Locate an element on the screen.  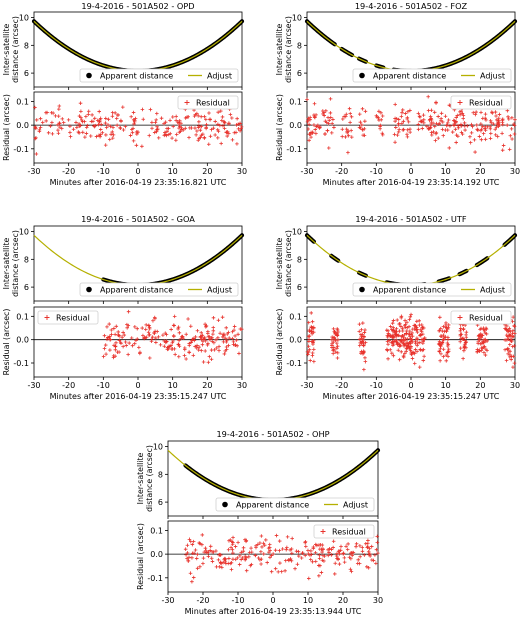
bottom-y-axis-label: Residual (arcsec) is located at coordinates (140, 556).